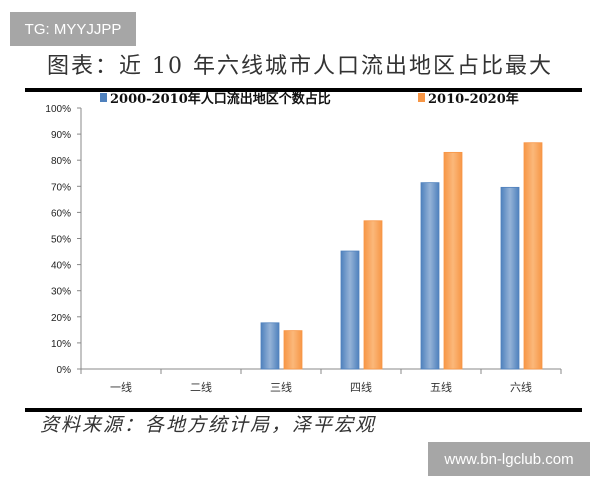  Describe the element at coordinates (441, 387) in the screenshot. I see `x-tick-label: 五线` at that location.